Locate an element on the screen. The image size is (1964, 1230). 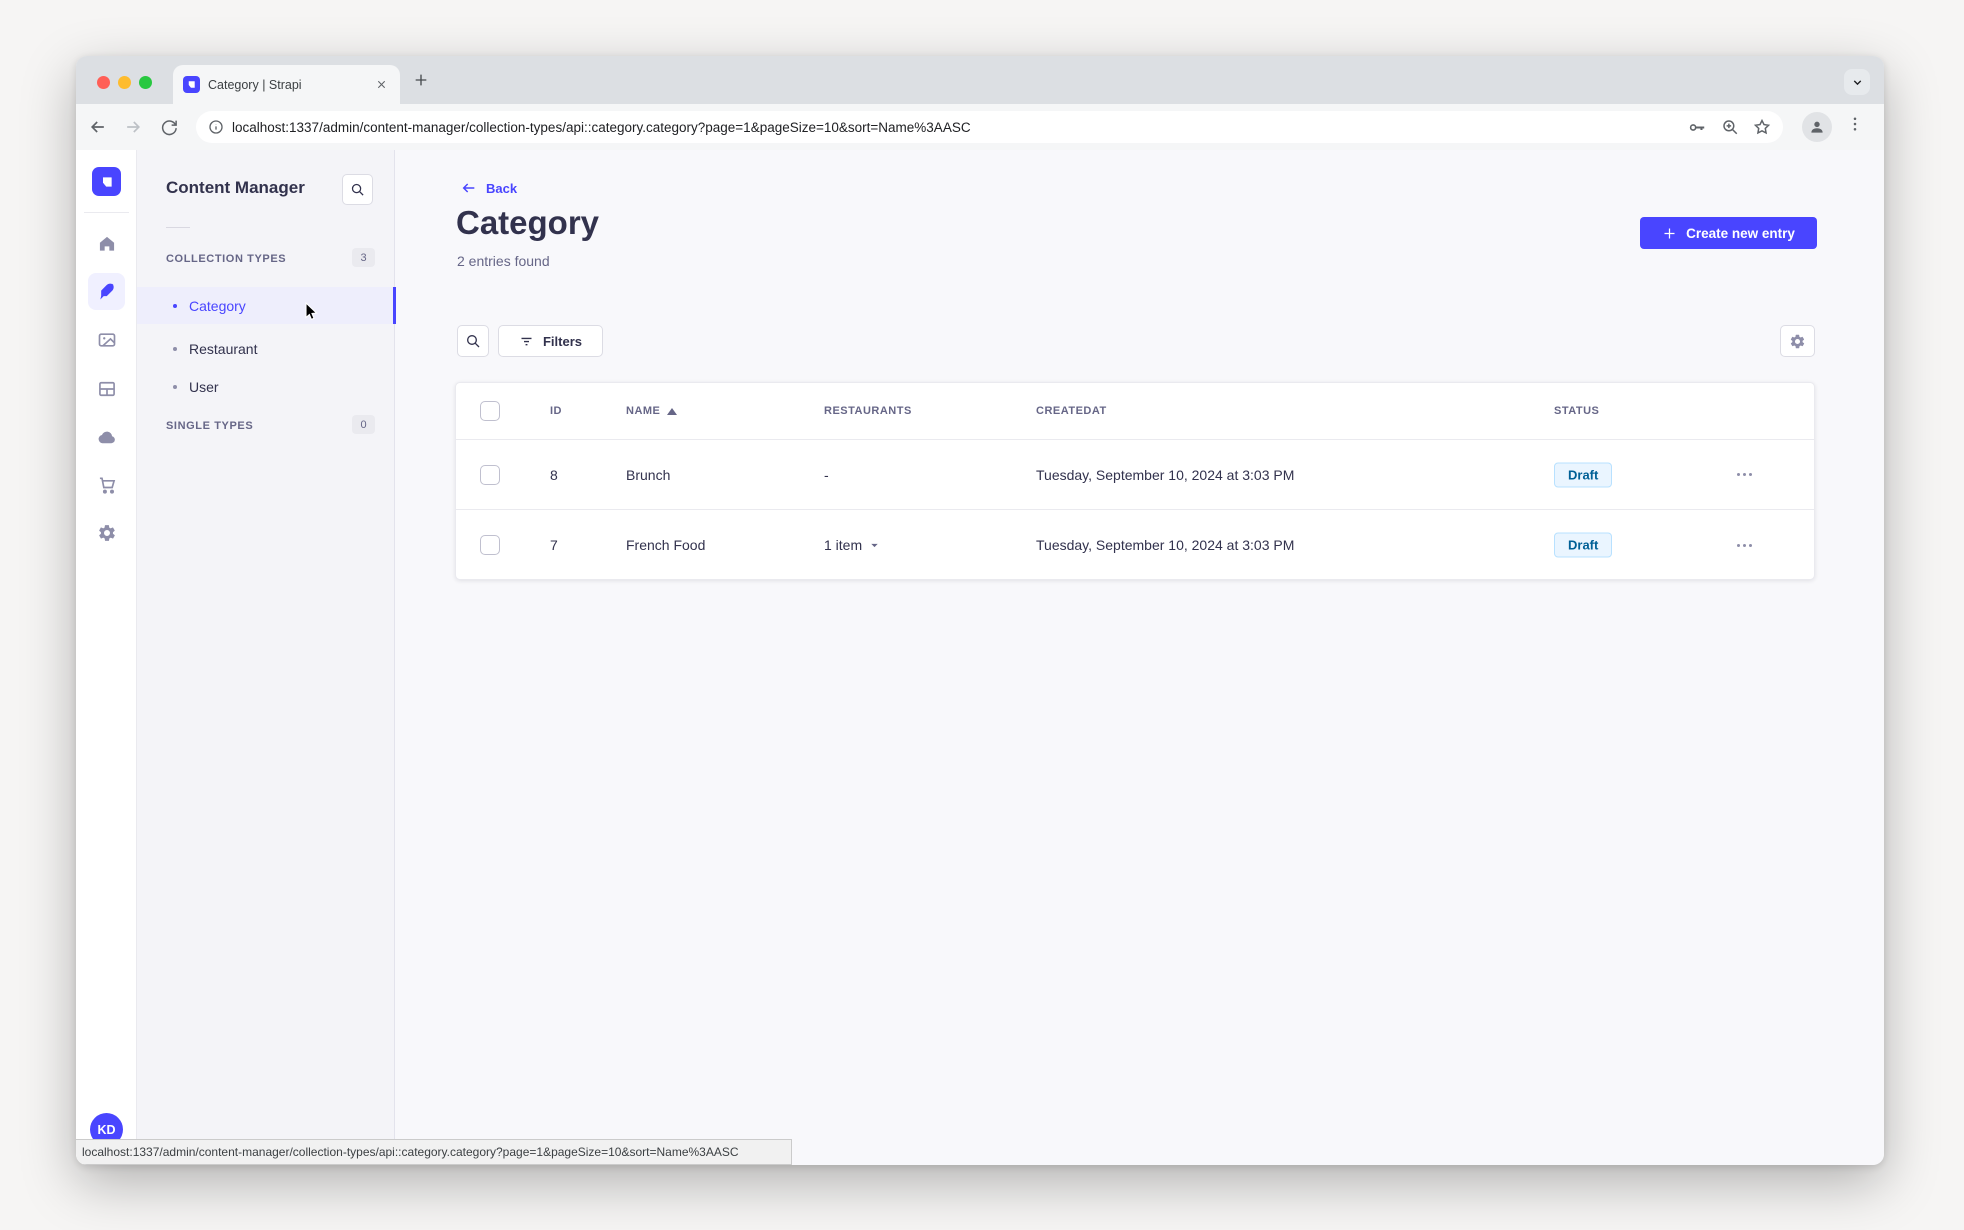
select-all-checkbox is located at coordinates (490, 411).